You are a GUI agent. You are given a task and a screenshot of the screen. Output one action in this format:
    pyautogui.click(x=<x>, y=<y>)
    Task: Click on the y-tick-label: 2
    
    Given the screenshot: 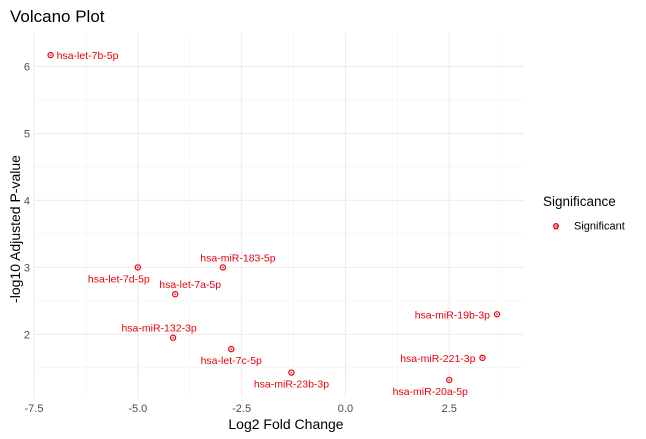 What is the action you would take?
    pyautogui.click(x=27, y=335)
    